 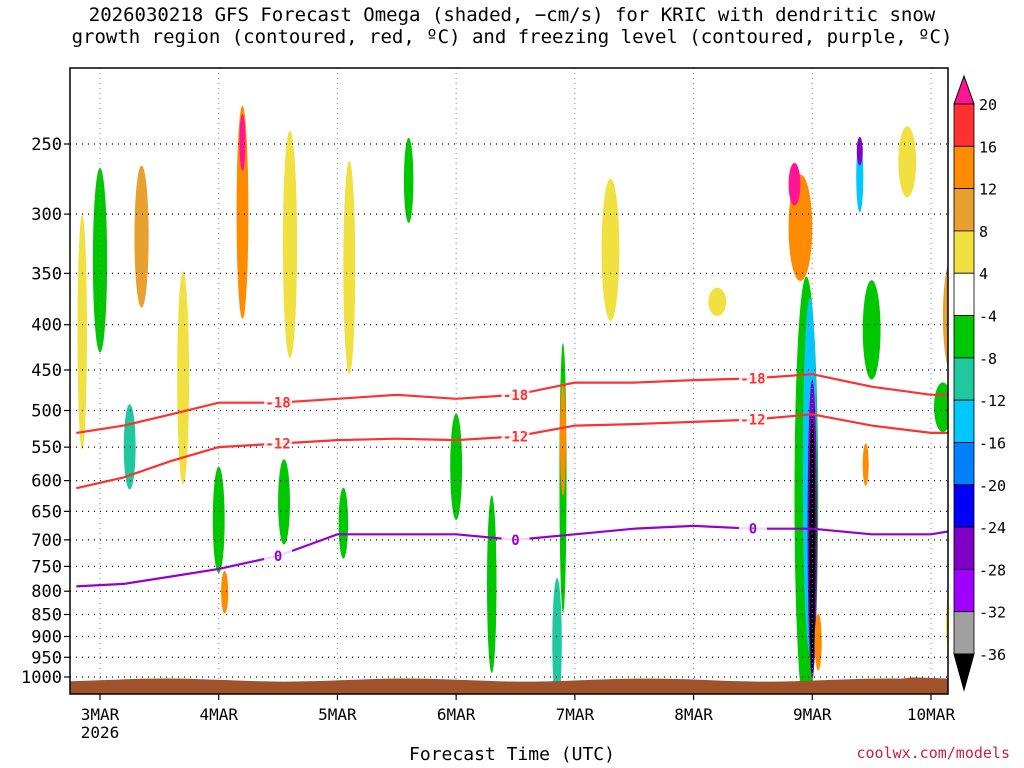 I want to click on contour-label-0-0: -18, so click(x=277, y=404).